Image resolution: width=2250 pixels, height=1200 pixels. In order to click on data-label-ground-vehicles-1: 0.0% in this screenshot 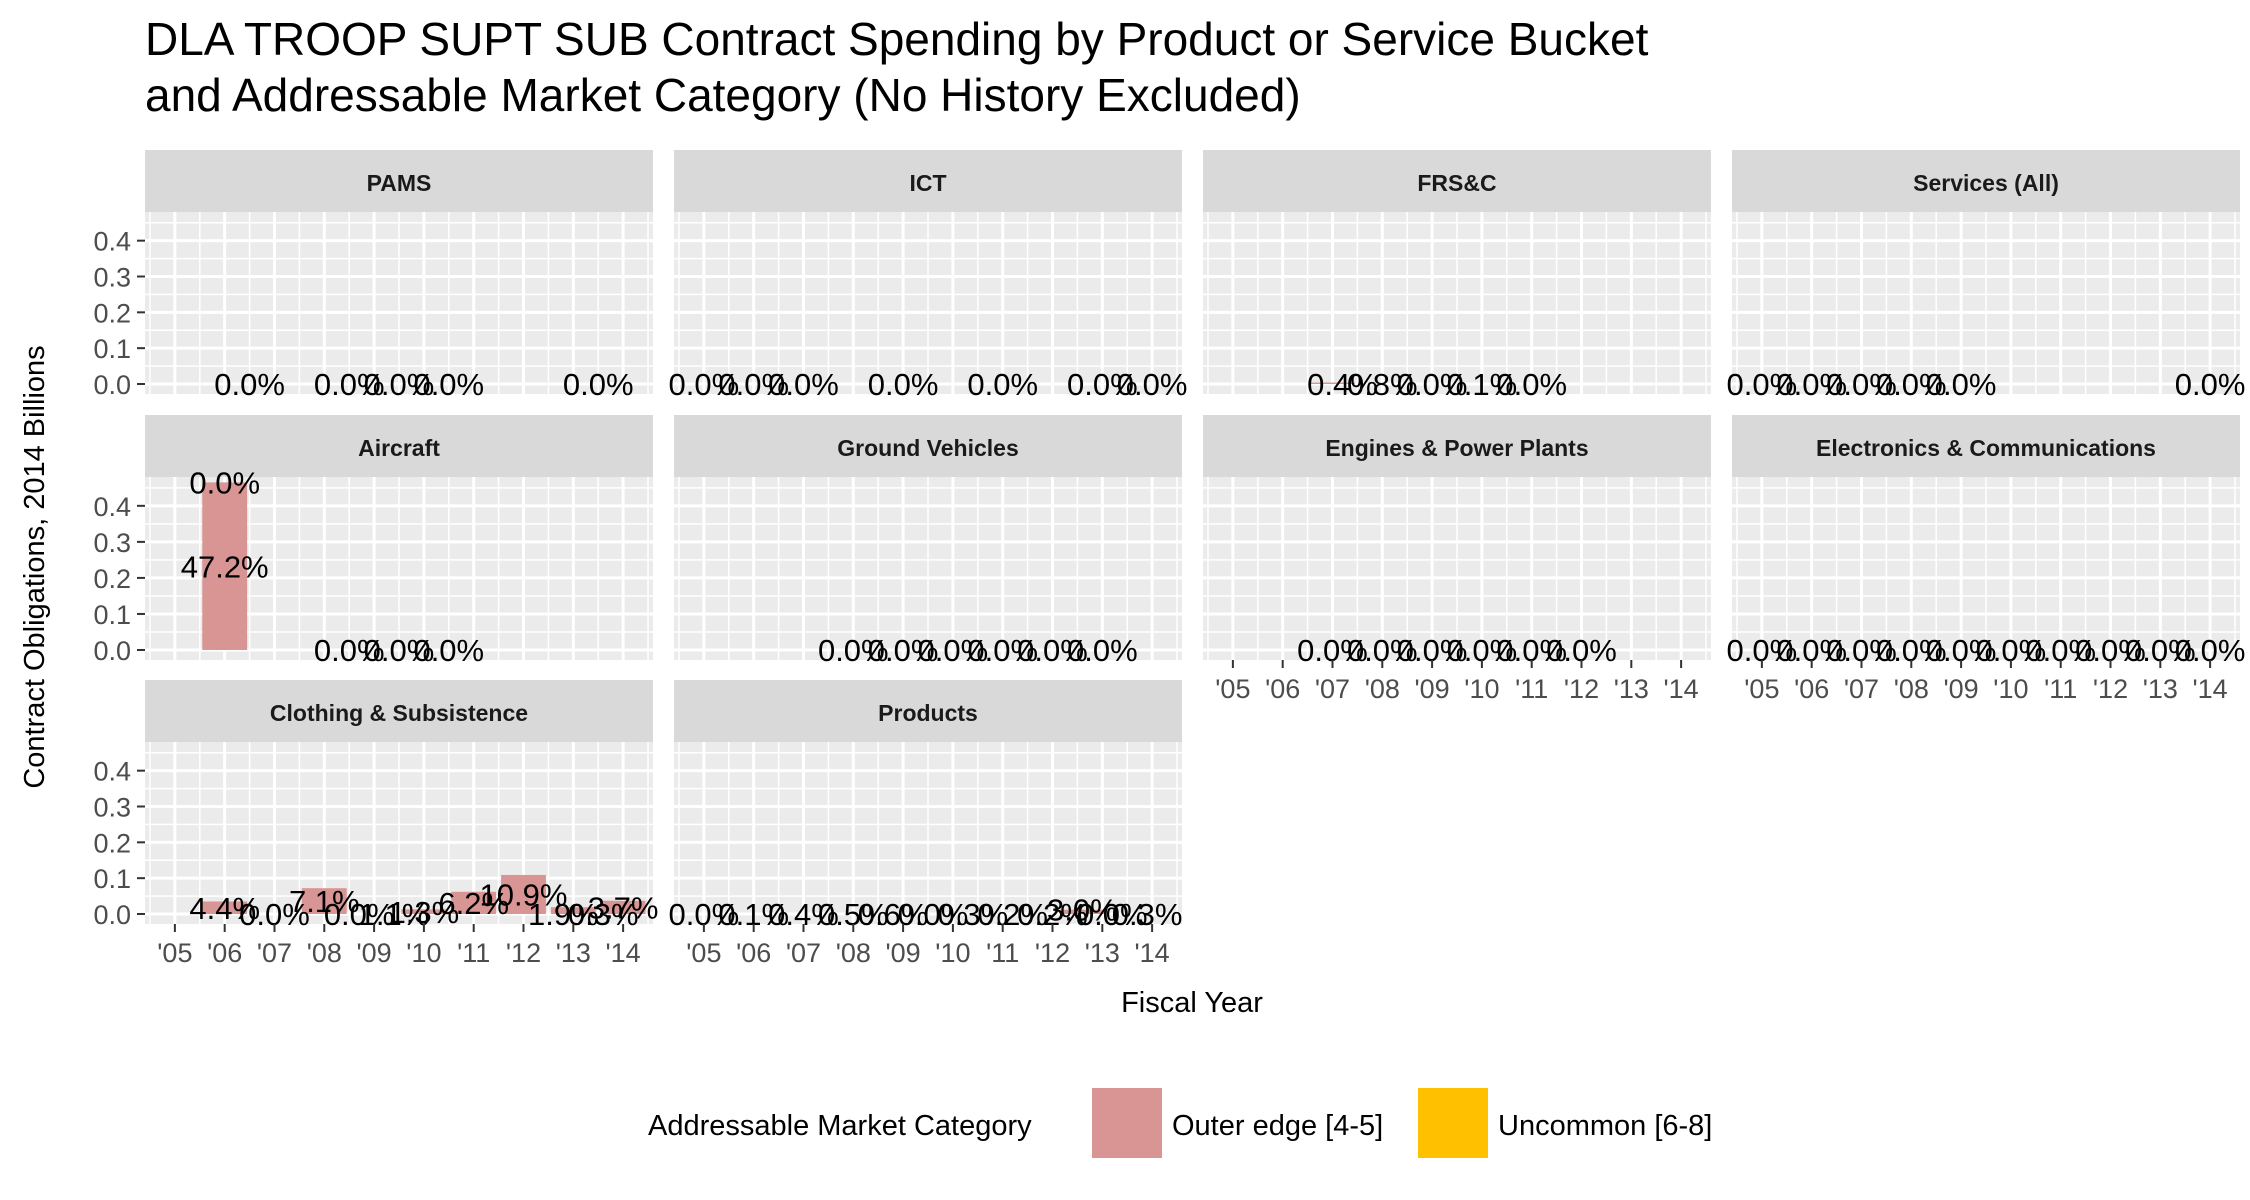, I will do `click(903, 650)`.